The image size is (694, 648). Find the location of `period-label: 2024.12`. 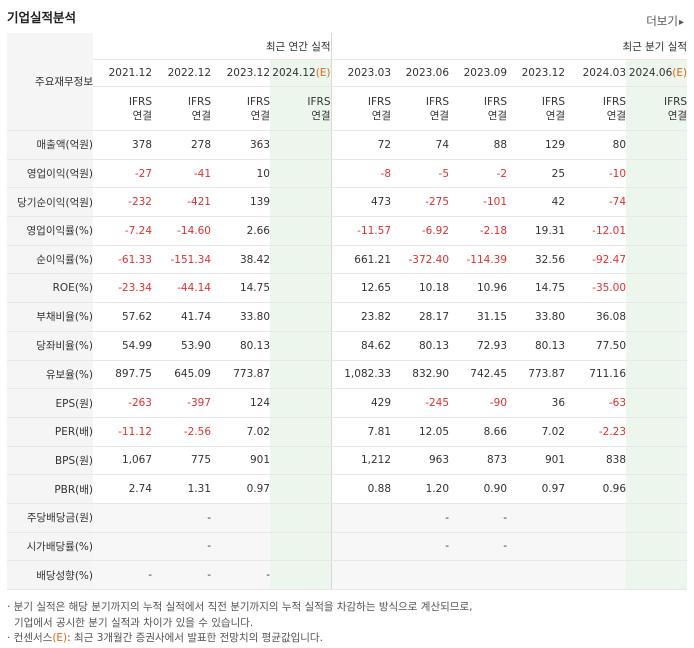

period-label: 2024.12 is located at coordinates (294, 73).